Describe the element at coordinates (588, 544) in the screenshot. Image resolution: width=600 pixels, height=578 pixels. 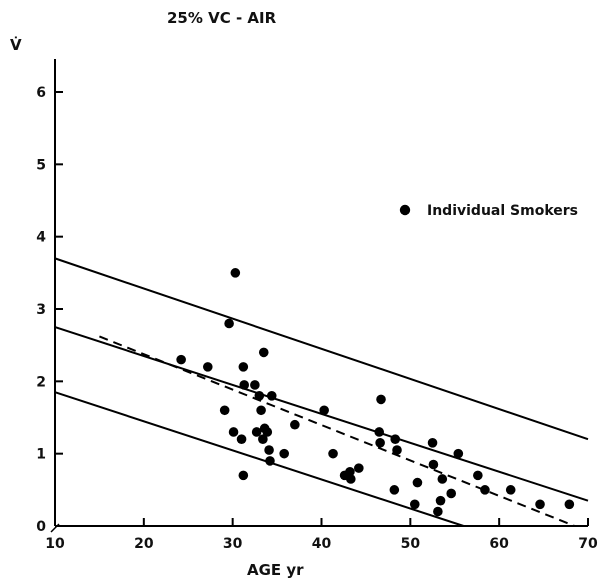
I see `x-tick-label: 70` at that location.